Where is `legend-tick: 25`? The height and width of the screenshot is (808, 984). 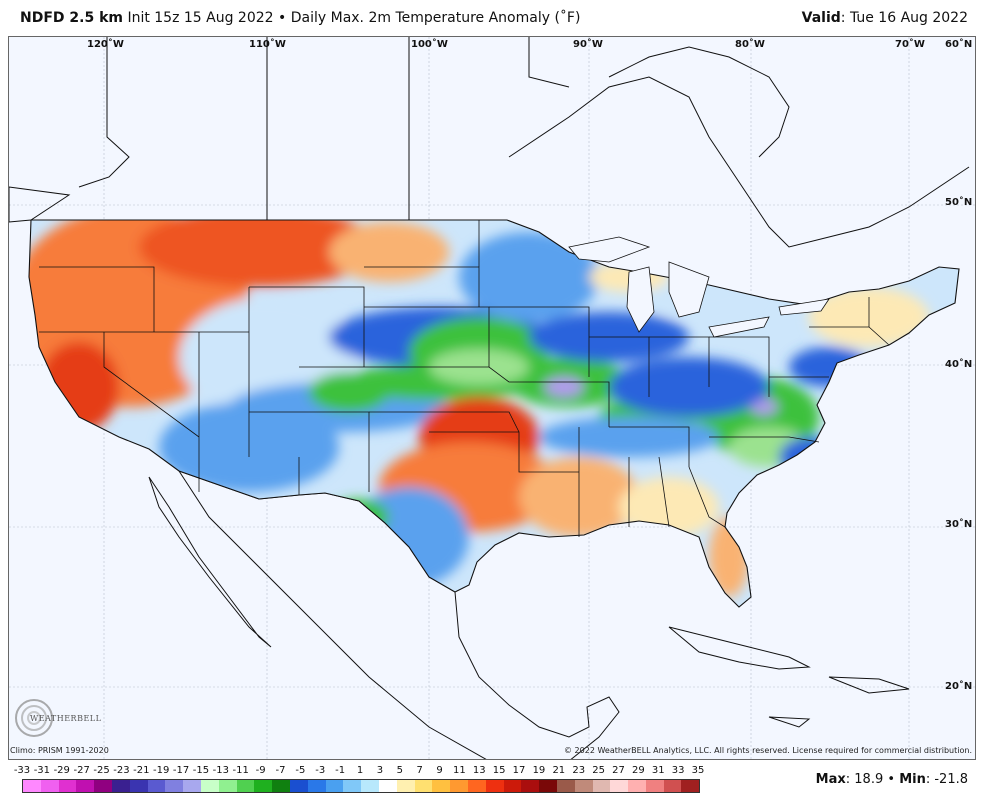
legend-tick: 25 is located at coordinates (598, 770).